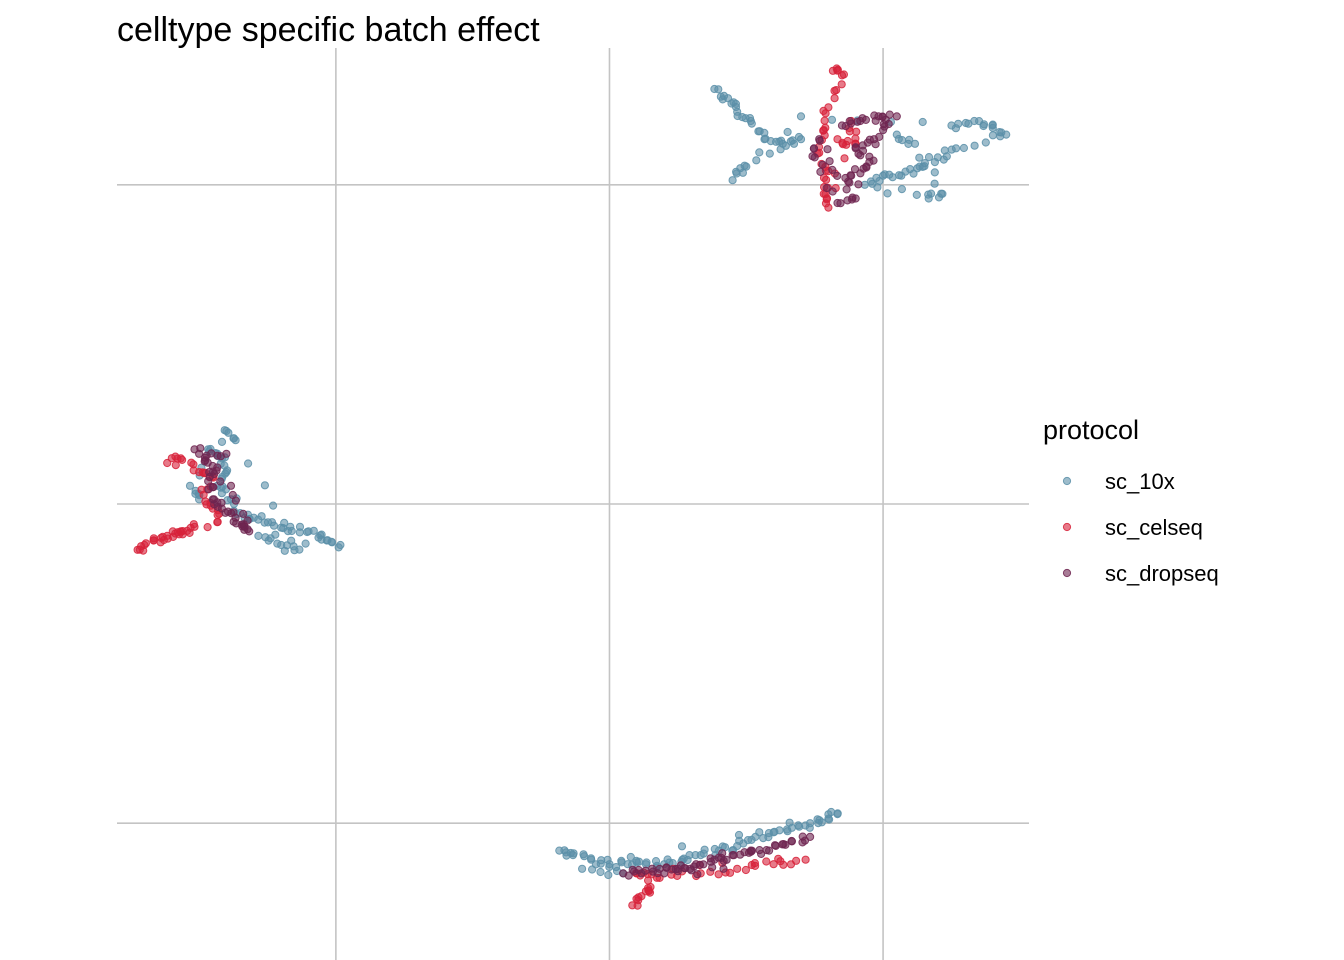 This screenshot has width=1344, height=960. I want to click on legend-title: protocol, so click(1091, 430).